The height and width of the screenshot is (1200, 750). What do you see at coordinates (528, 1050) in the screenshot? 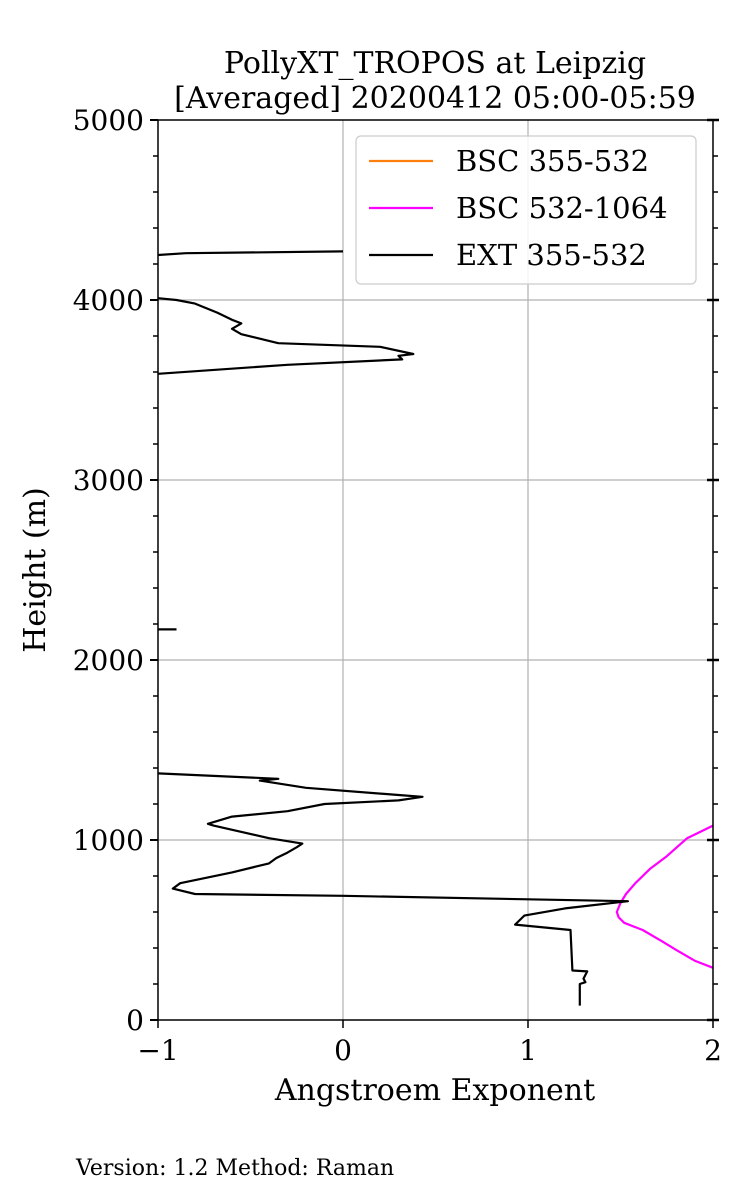
I see `x-tick-label: 1` at bounding box center [528, 1050].